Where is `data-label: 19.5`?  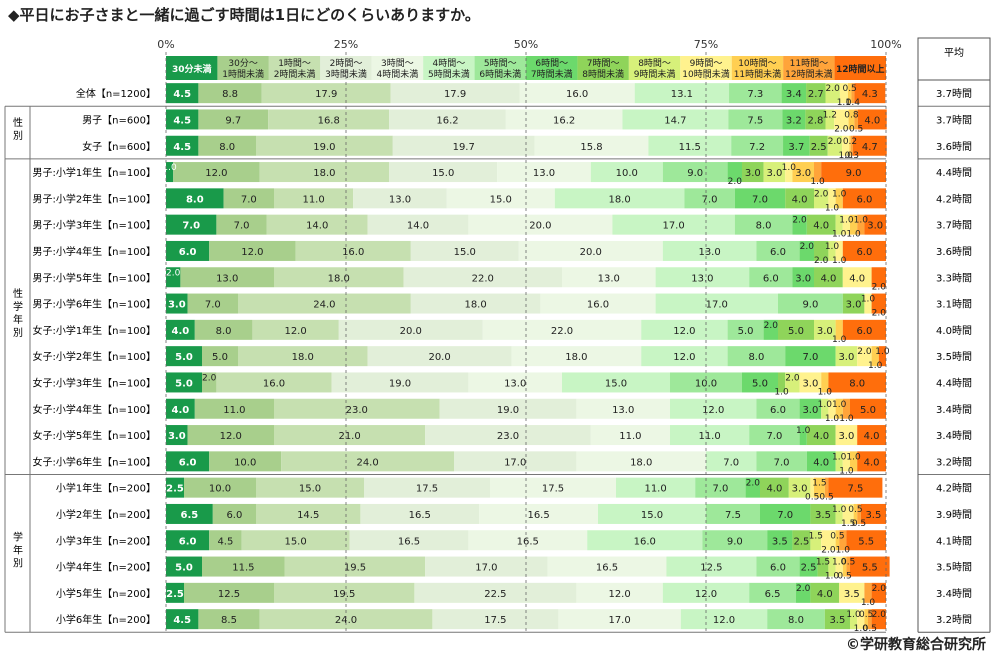
data-label: 19.5 is located at coordinates (344, 594).